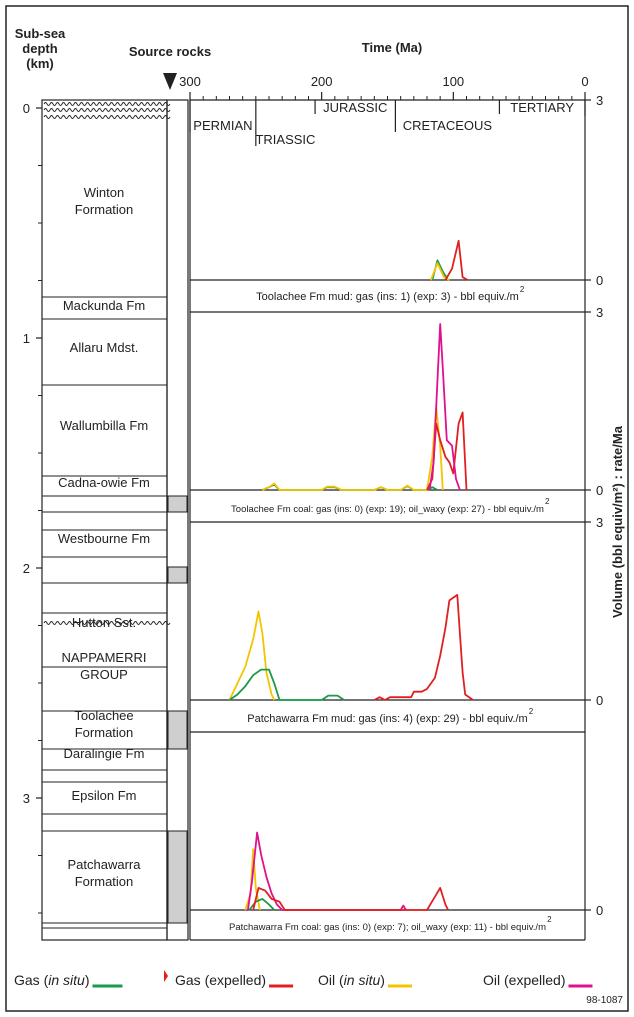  What do you see at coordinates (32, 507) in the screenshot?
I see `depth-axis: 0 1 2 3` at bounding box center [32, 507].